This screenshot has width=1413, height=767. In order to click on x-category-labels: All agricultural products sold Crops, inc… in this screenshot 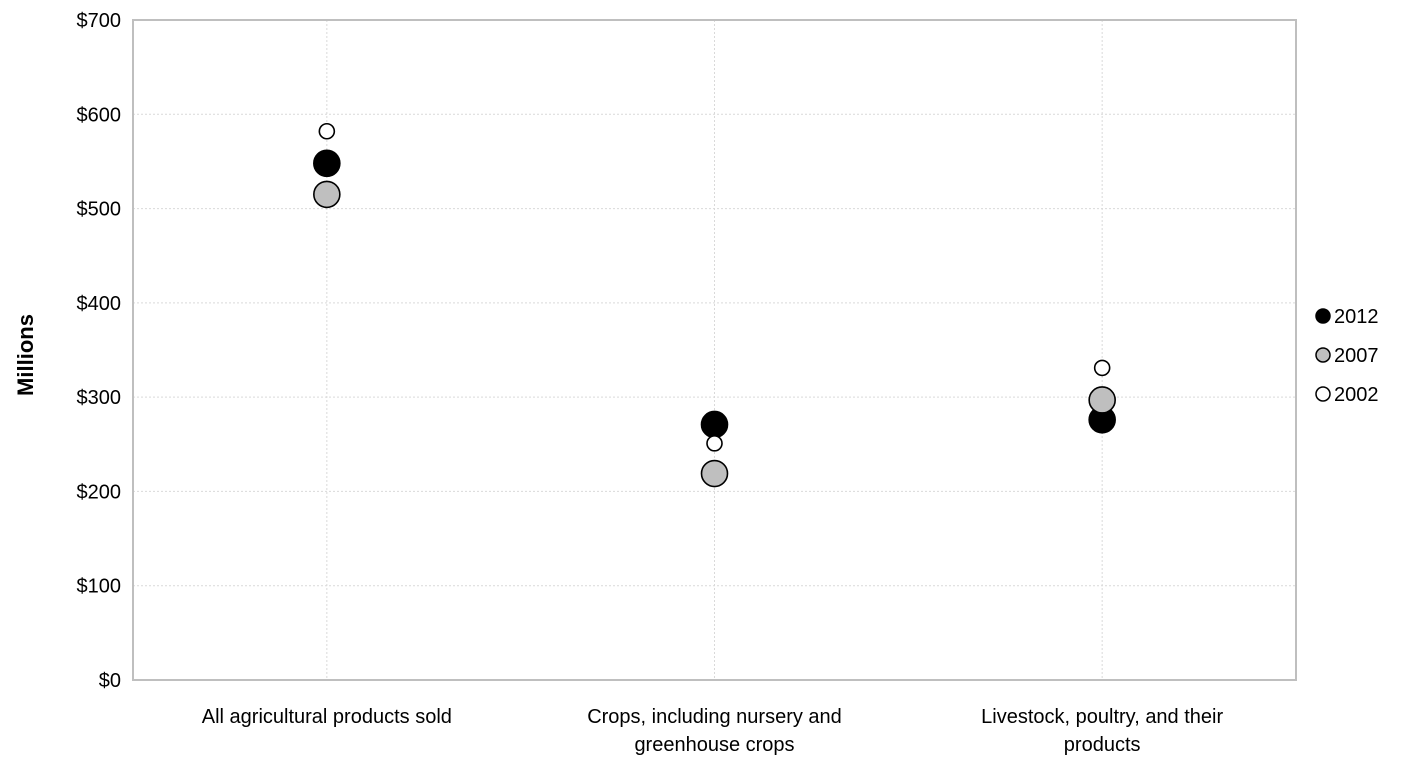, I will do `click(713, 731)`.